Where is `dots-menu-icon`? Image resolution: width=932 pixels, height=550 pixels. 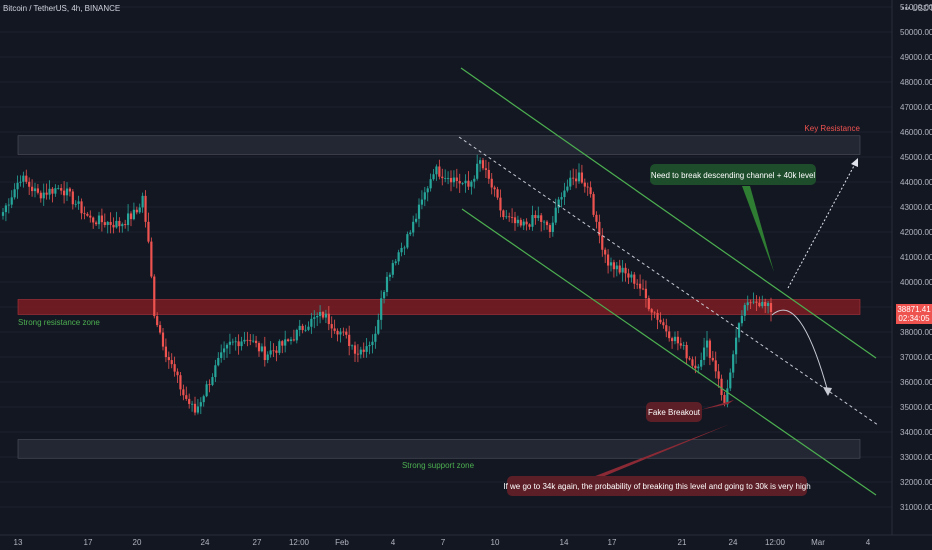 dots-menu-icon is located at coordinates (906, 8).